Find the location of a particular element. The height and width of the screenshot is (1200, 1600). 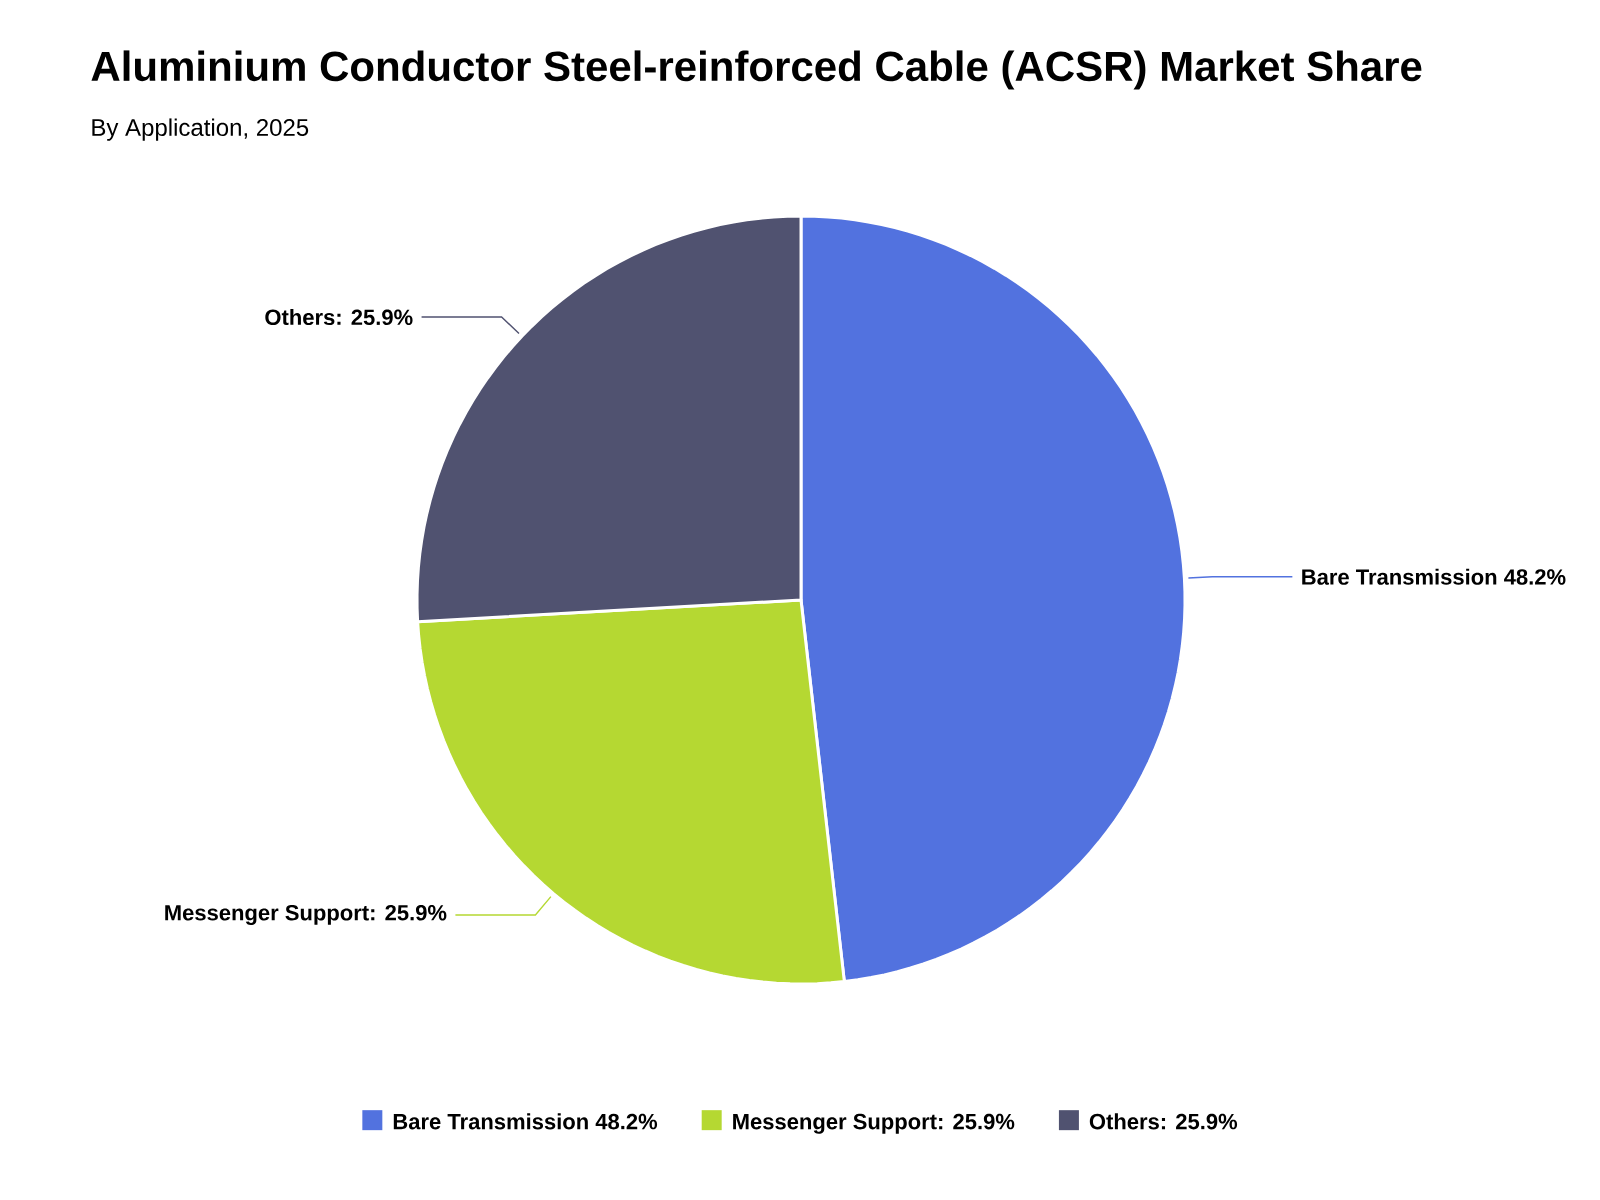

slice-label: Messenger Support: 25.9% is located at coordinates (306, 914).